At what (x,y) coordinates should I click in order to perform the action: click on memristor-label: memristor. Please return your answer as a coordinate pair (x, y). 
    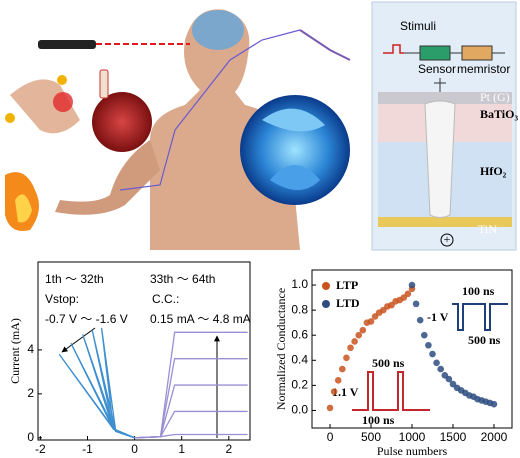
    Looking at the image, I should click on (483, 69).